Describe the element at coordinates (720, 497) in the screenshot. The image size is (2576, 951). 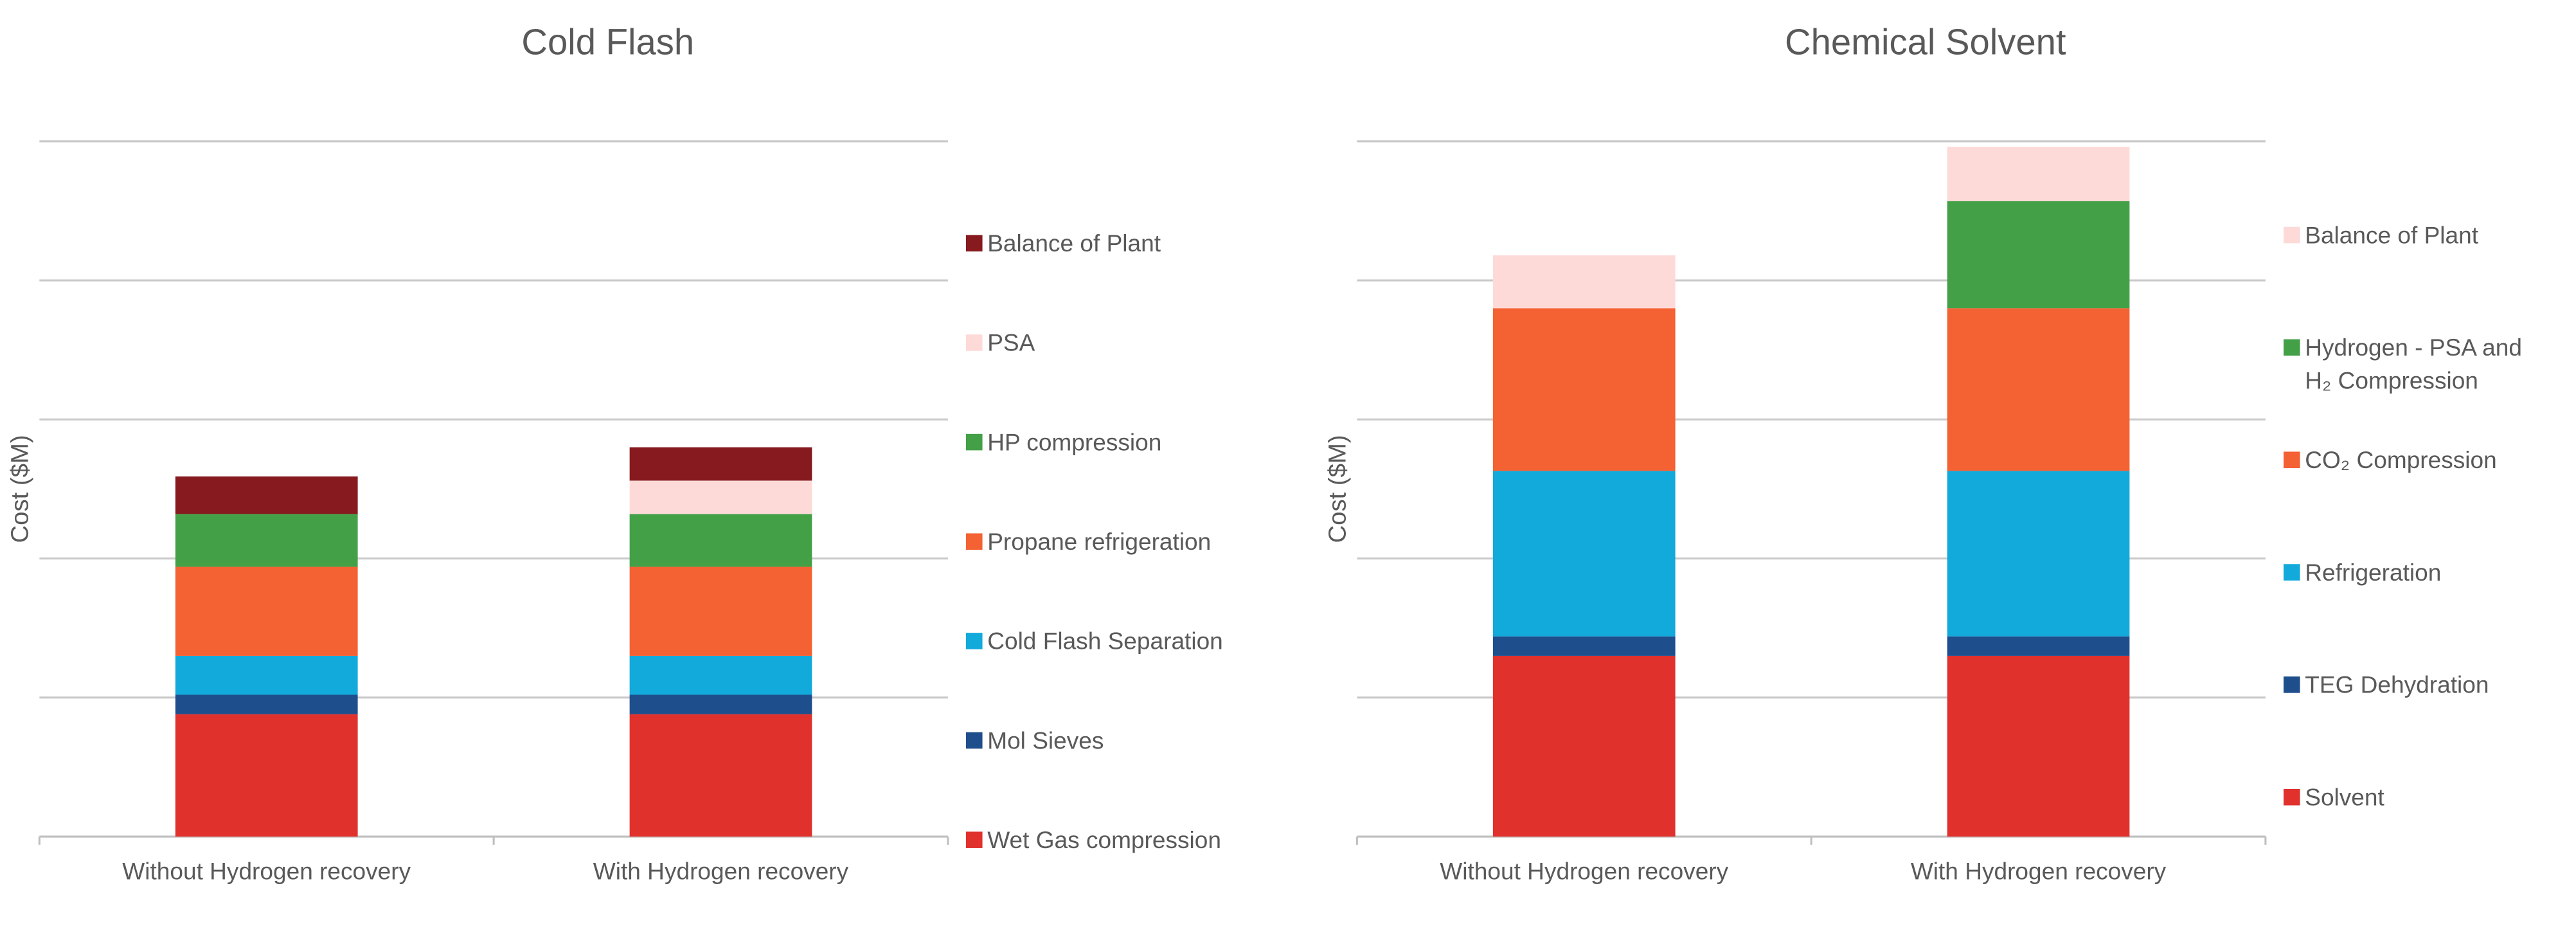
I see `bar-segment-psa` at that location.